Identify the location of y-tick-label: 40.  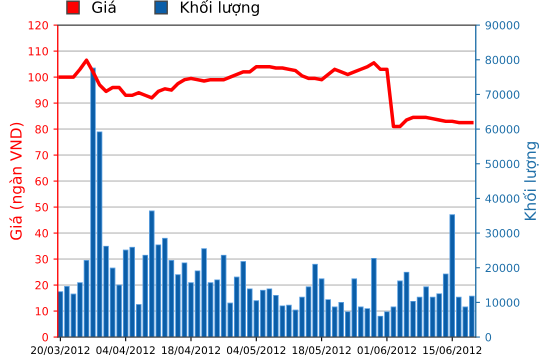
(41, 233).